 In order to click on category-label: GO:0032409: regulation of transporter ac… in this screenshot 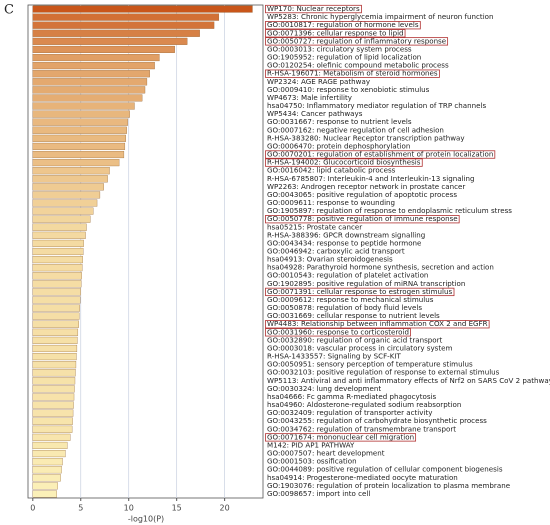, I will do `click(349, 412)`.